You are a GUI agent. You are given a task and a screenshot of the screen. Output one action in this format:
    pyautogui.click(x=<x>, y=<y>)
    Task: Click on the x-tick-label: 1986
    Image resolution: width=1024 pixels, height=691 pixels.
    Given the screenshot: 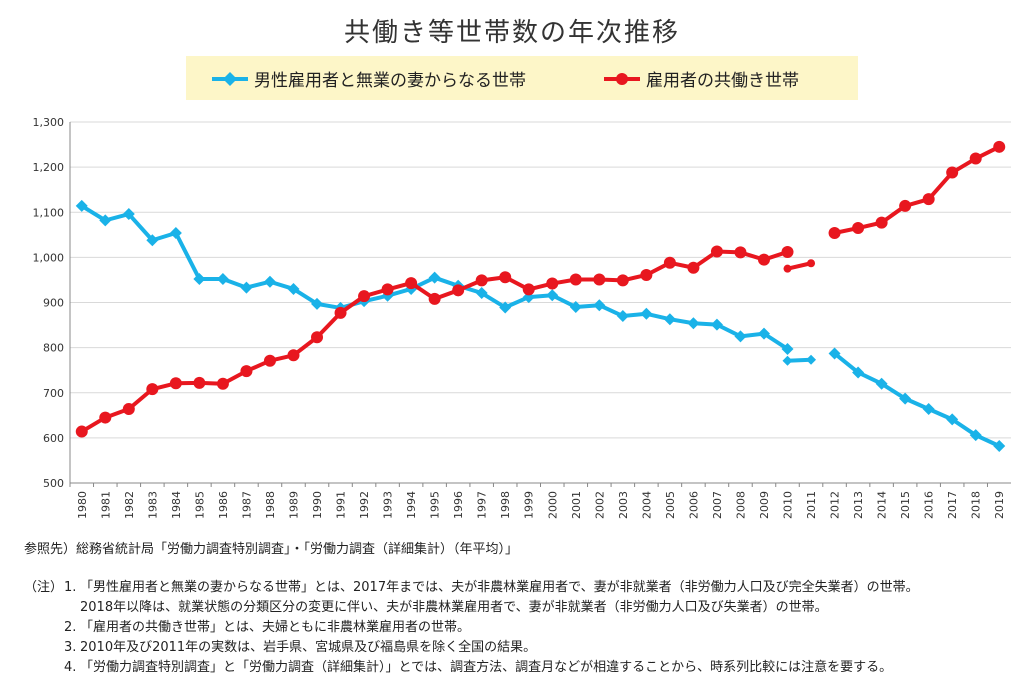 What is the action you would take?
    pyautogui.click(x=223, y=505)
    